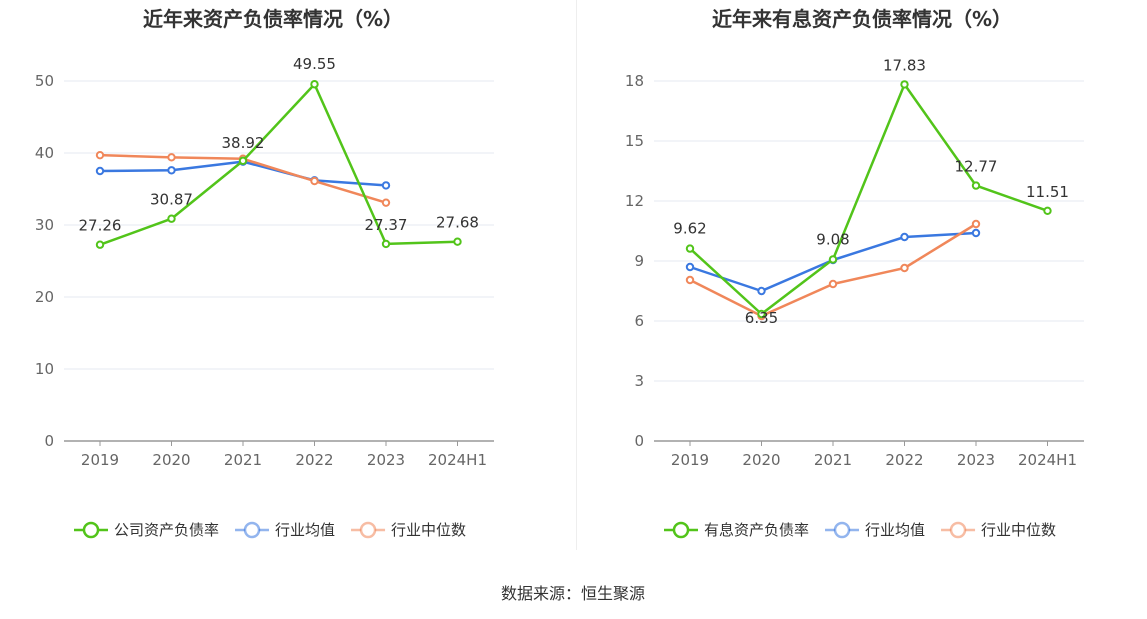  Describe the element at coordinates (44, 369) in the screenshot. I see `y-tick-label: 10` at that location.